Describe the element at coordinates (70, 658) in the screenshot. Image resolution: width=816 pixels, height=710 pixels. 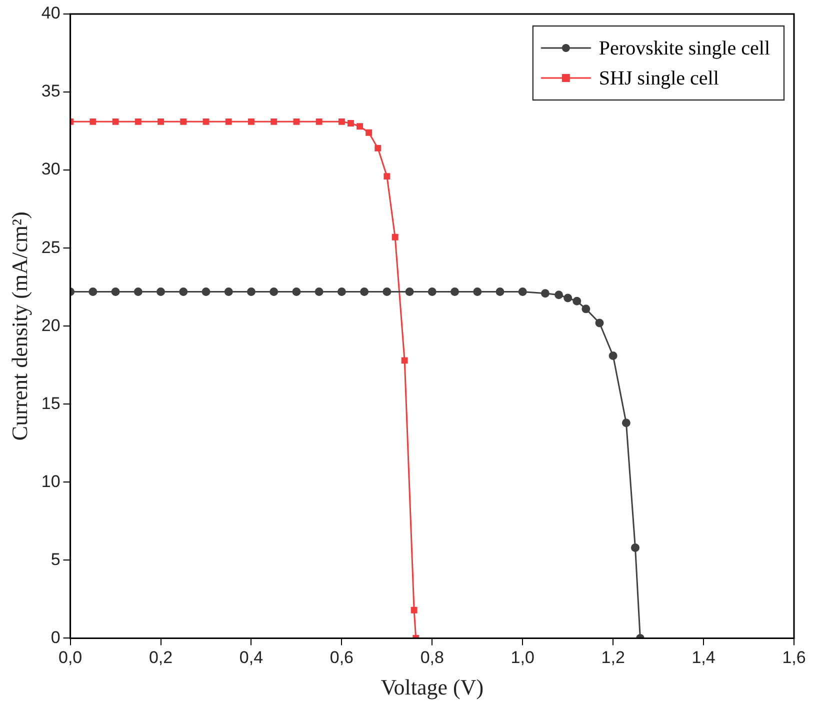
I see `x-tick-label: 0,0` at that location.